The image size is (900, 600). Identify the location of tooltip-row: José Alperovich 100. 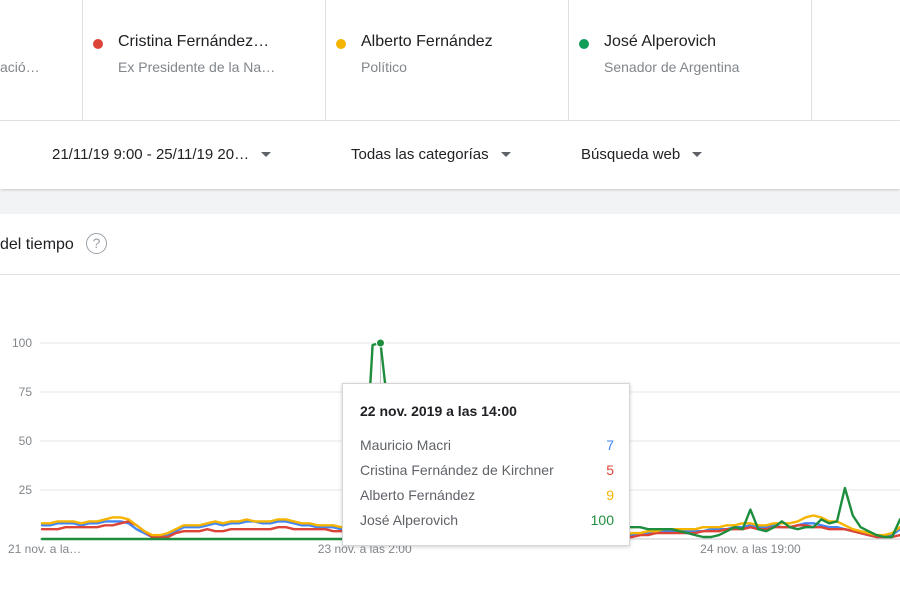
(487, 521).